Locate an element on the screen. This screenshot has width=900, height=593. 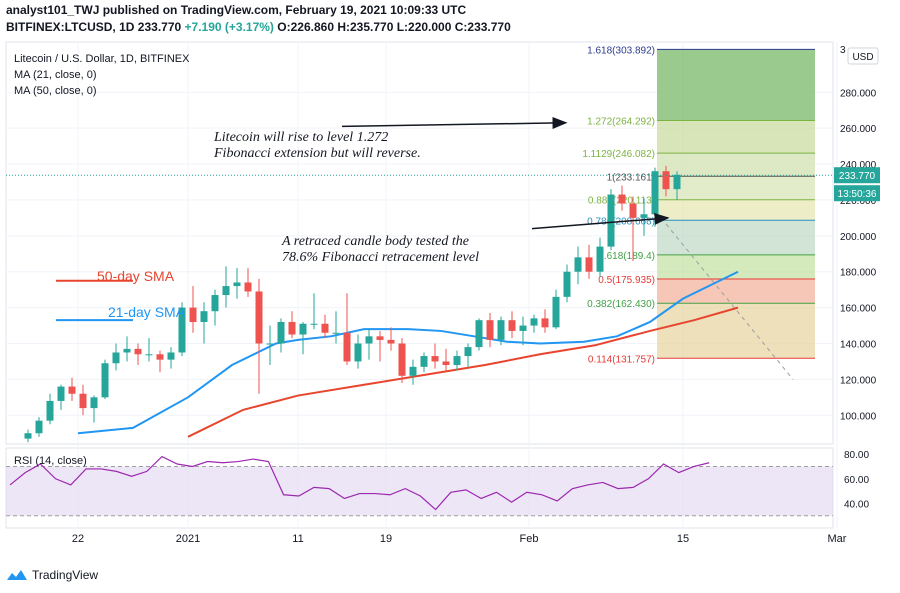
x-tick-label: 2021 is located at coordinates (188, 539).